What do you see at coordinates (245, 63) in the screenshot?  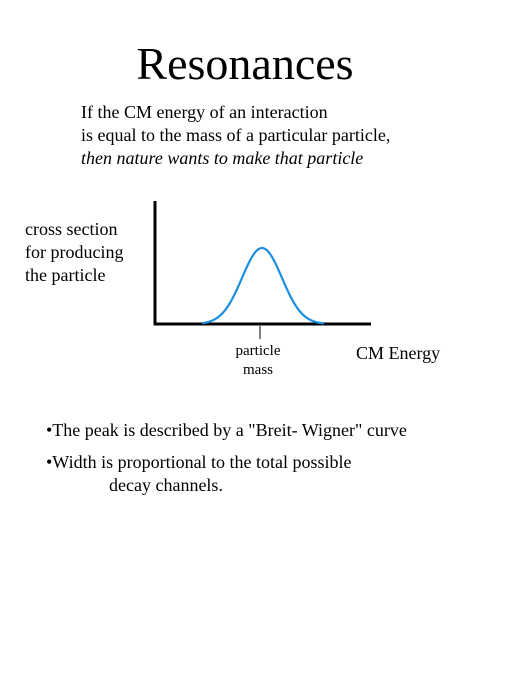 I see `page-title: Resonances` at bounding box center [245, 63].